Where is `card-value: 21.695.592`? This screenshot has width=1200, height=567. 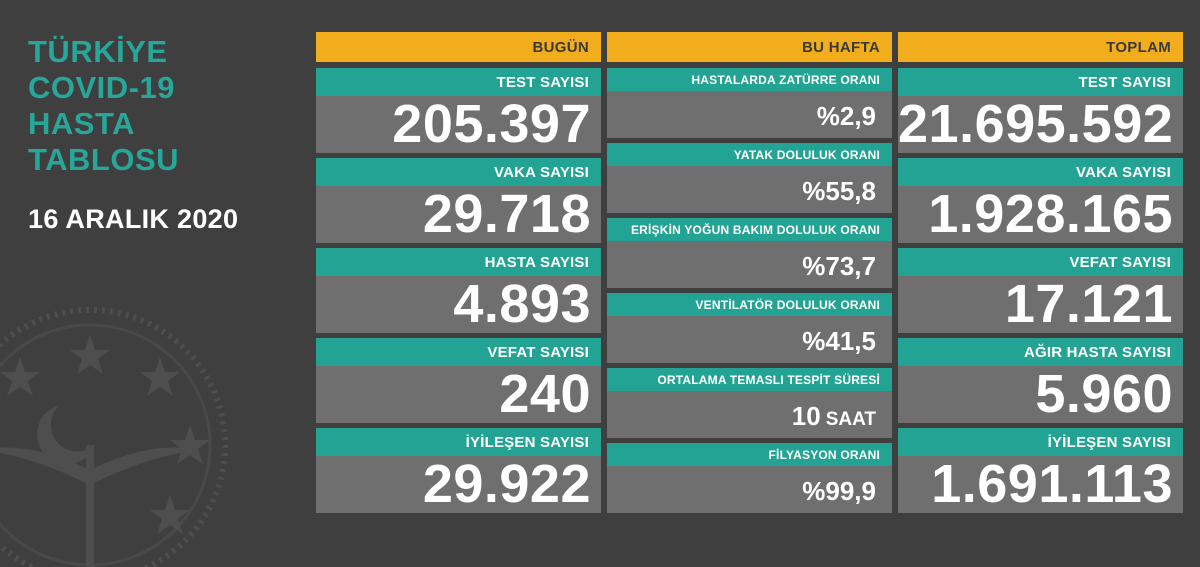
card-value: 21.695.592 is located at coordinates (1040, 124).